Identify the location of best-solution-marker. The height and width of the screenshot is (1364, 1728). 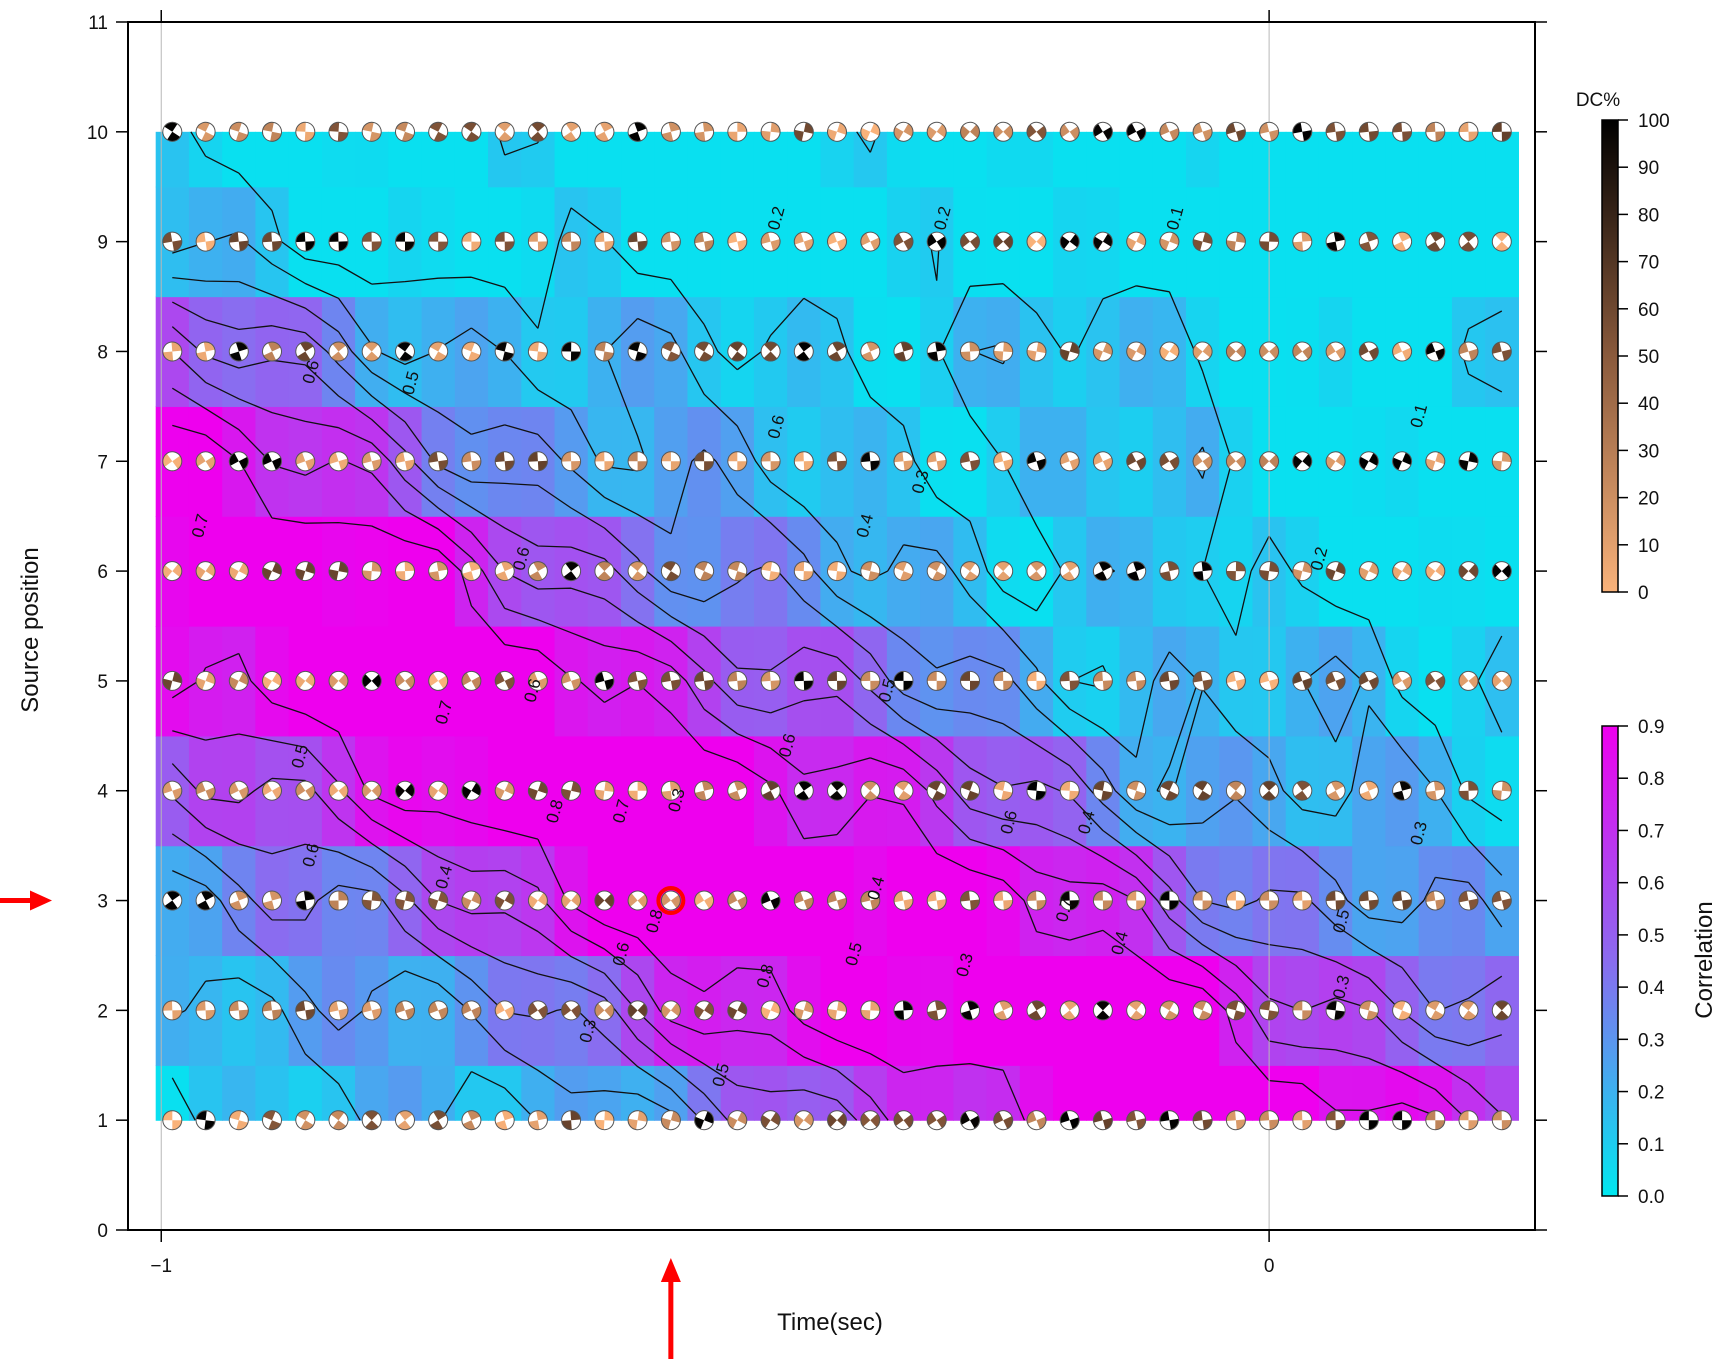
(671, 901).